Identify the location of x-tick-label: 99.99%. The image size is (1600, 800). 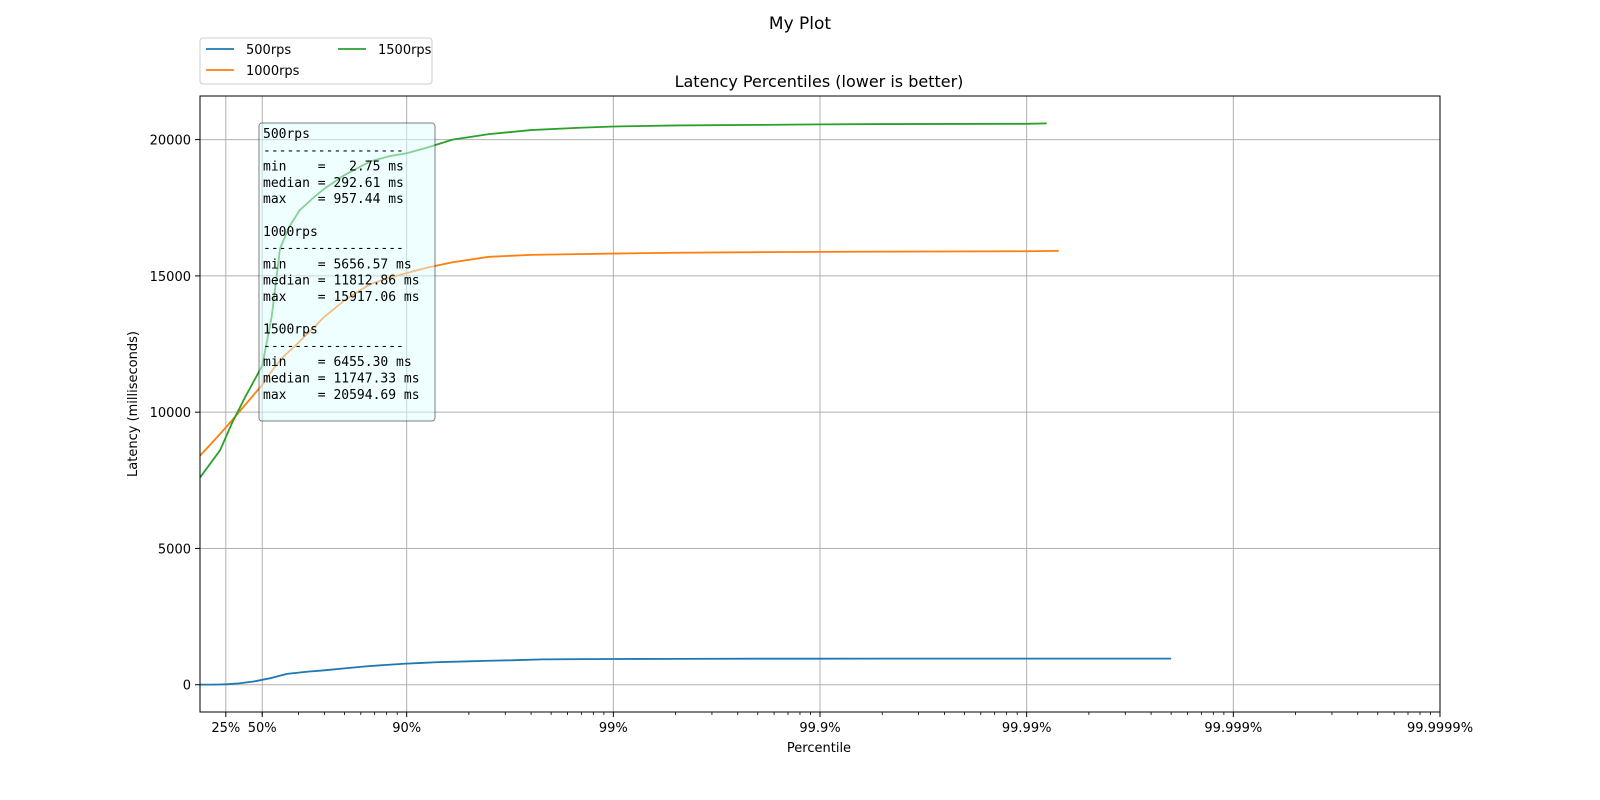
(1027, 728).